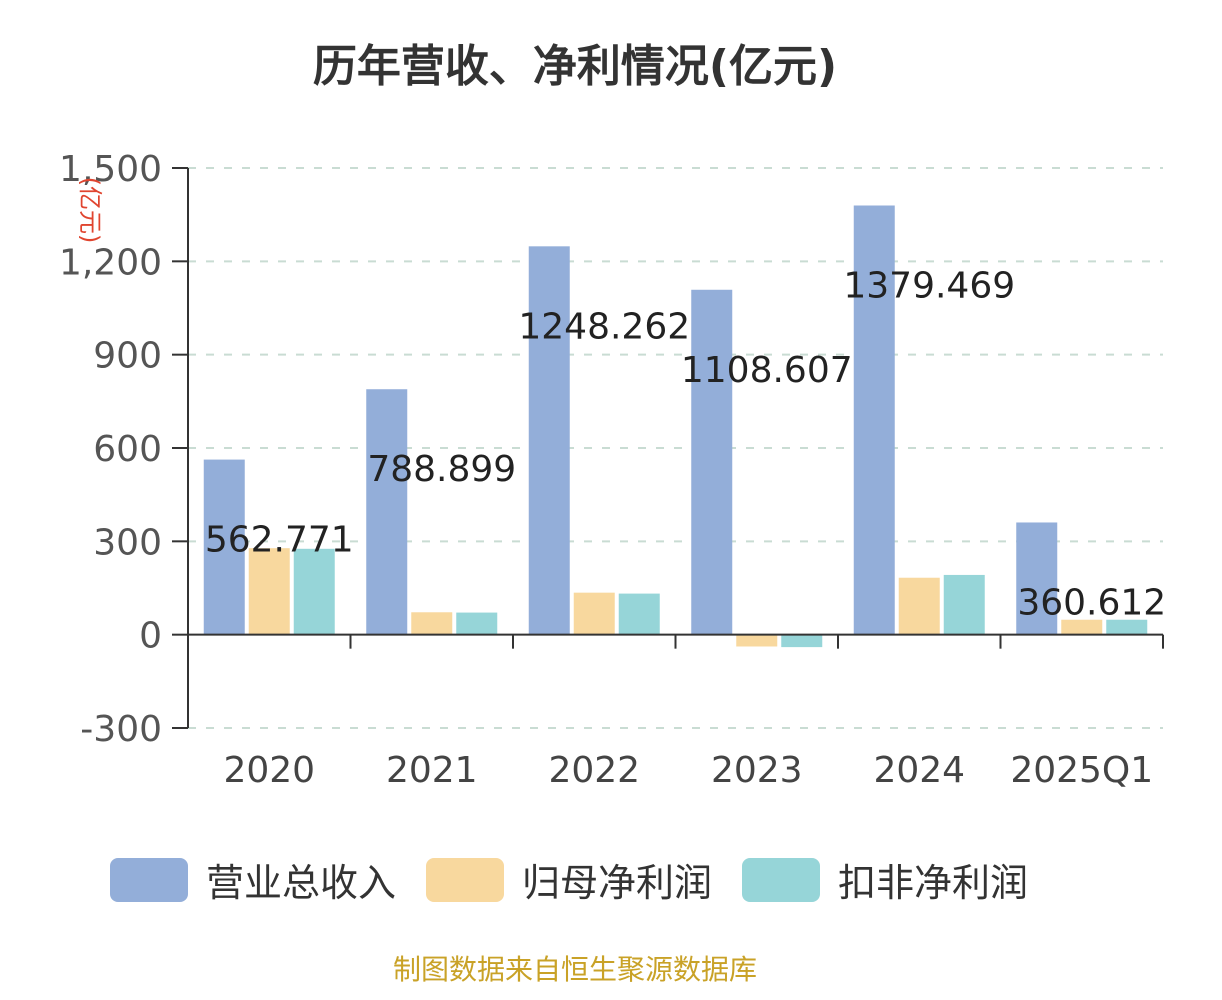 This screenshot has height=1000, width=1222. What do you see at coordinates (110, 262) in the screenshot?
I see `y-tick-label: 1,200` at bounding box center [110, 262].